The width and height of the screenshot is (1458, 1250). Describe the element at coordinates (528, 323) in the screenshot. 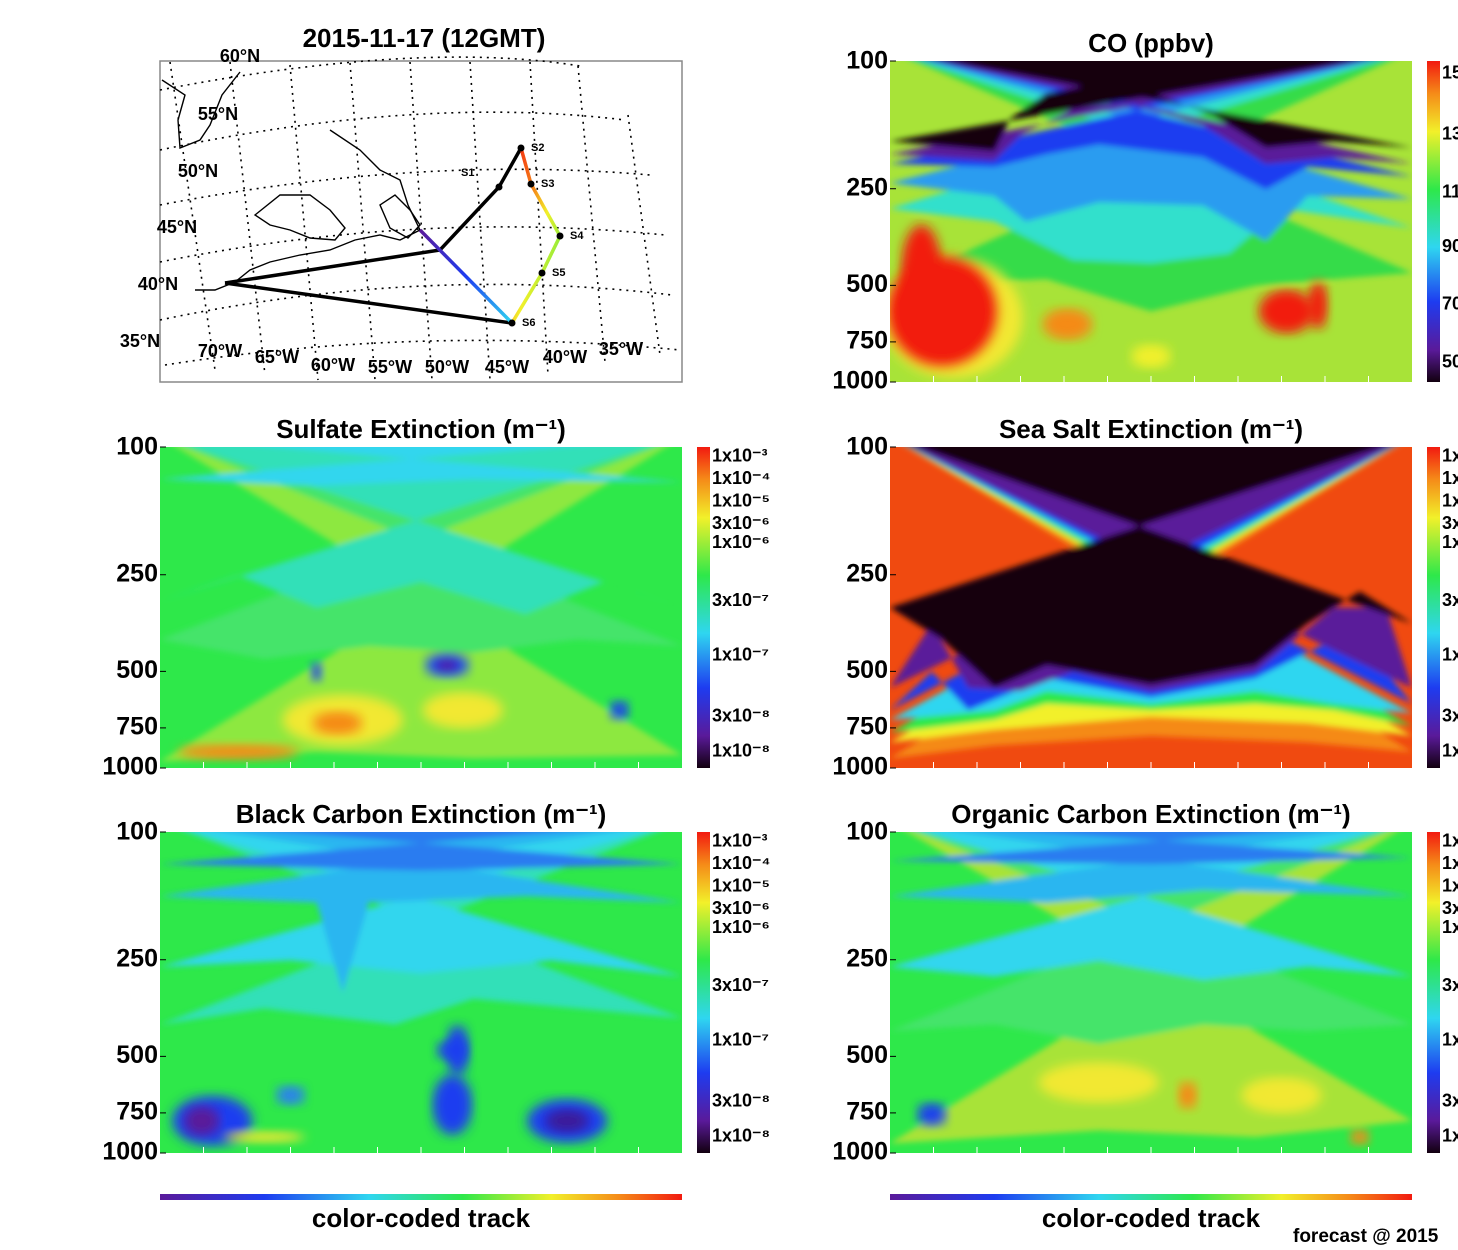

I see `station-label: S6` at that location.